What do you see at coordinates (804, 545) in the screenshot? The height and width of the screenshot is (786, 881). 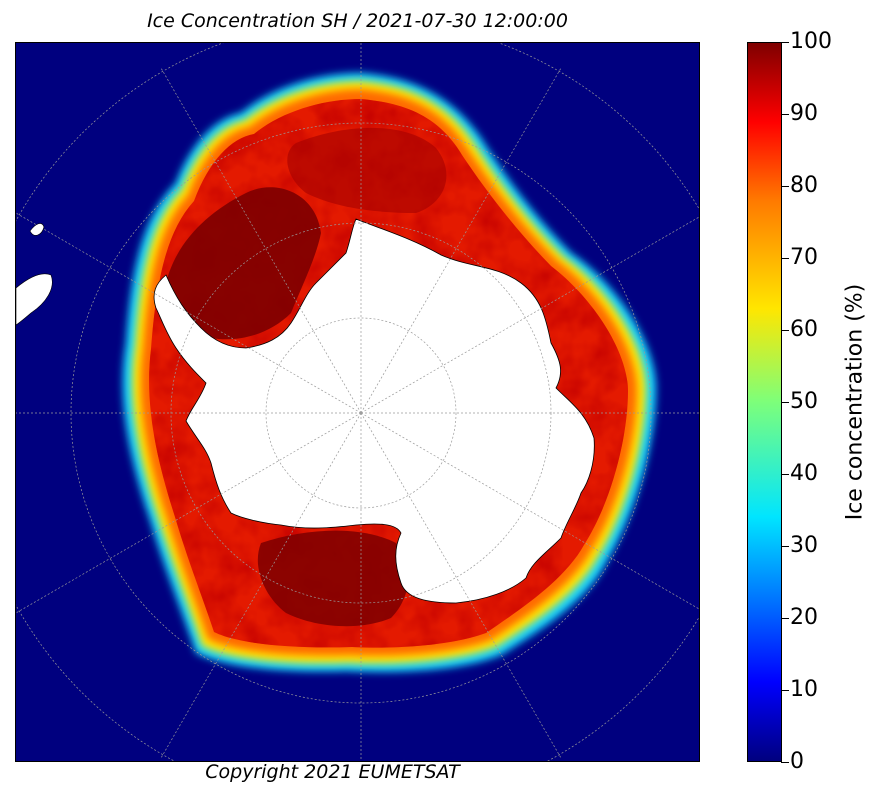 I see `colorbar-tick-label: 30` at bounding box center [804, 545].